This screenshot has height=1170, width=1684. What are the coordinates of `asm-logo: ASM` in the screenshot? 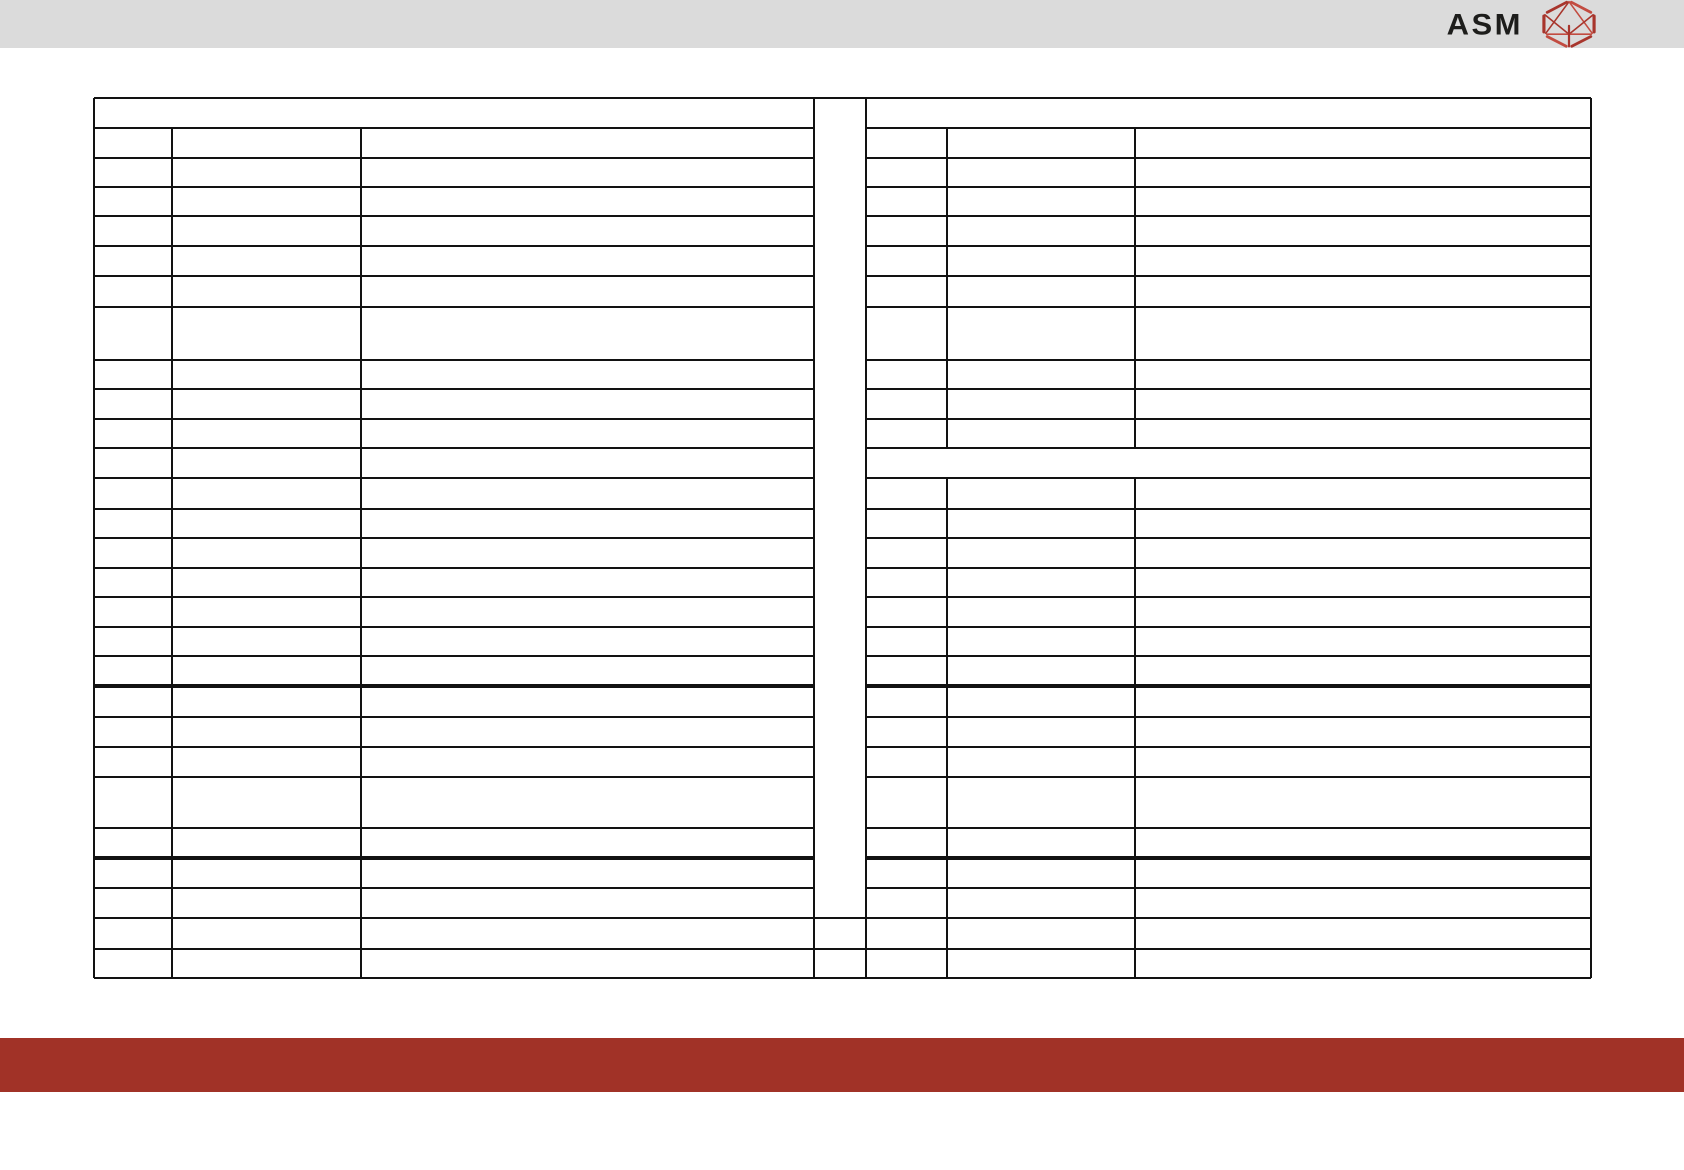 It's located at (1522, 25).